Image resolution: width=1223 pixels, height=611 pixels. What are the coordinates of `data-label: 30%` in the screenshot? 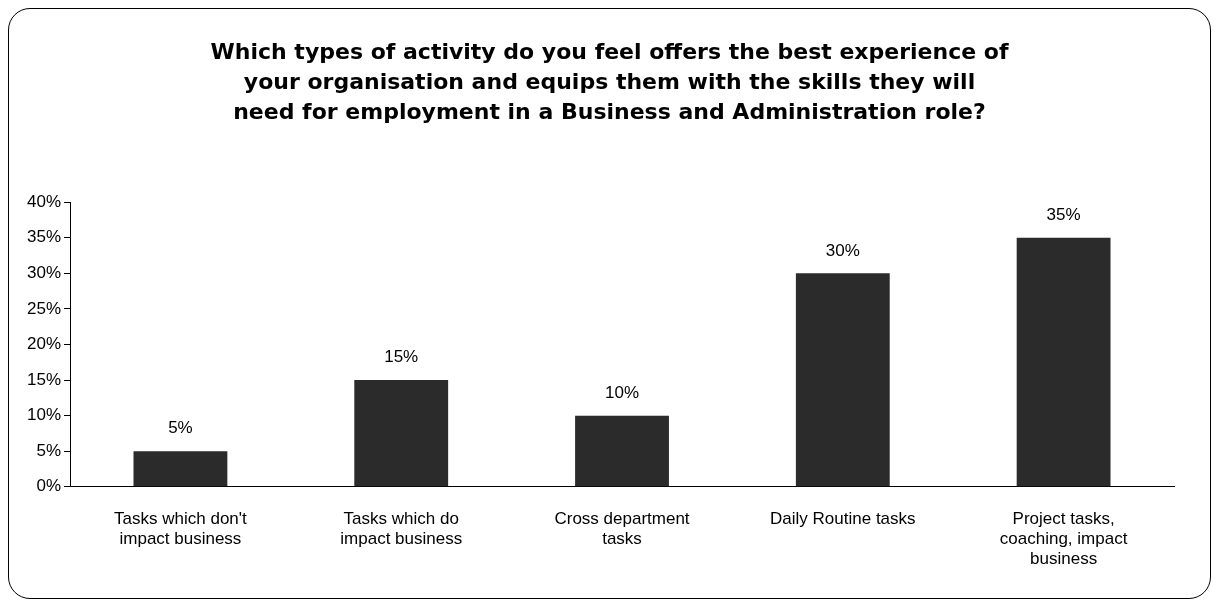 It's located at (842, 250).